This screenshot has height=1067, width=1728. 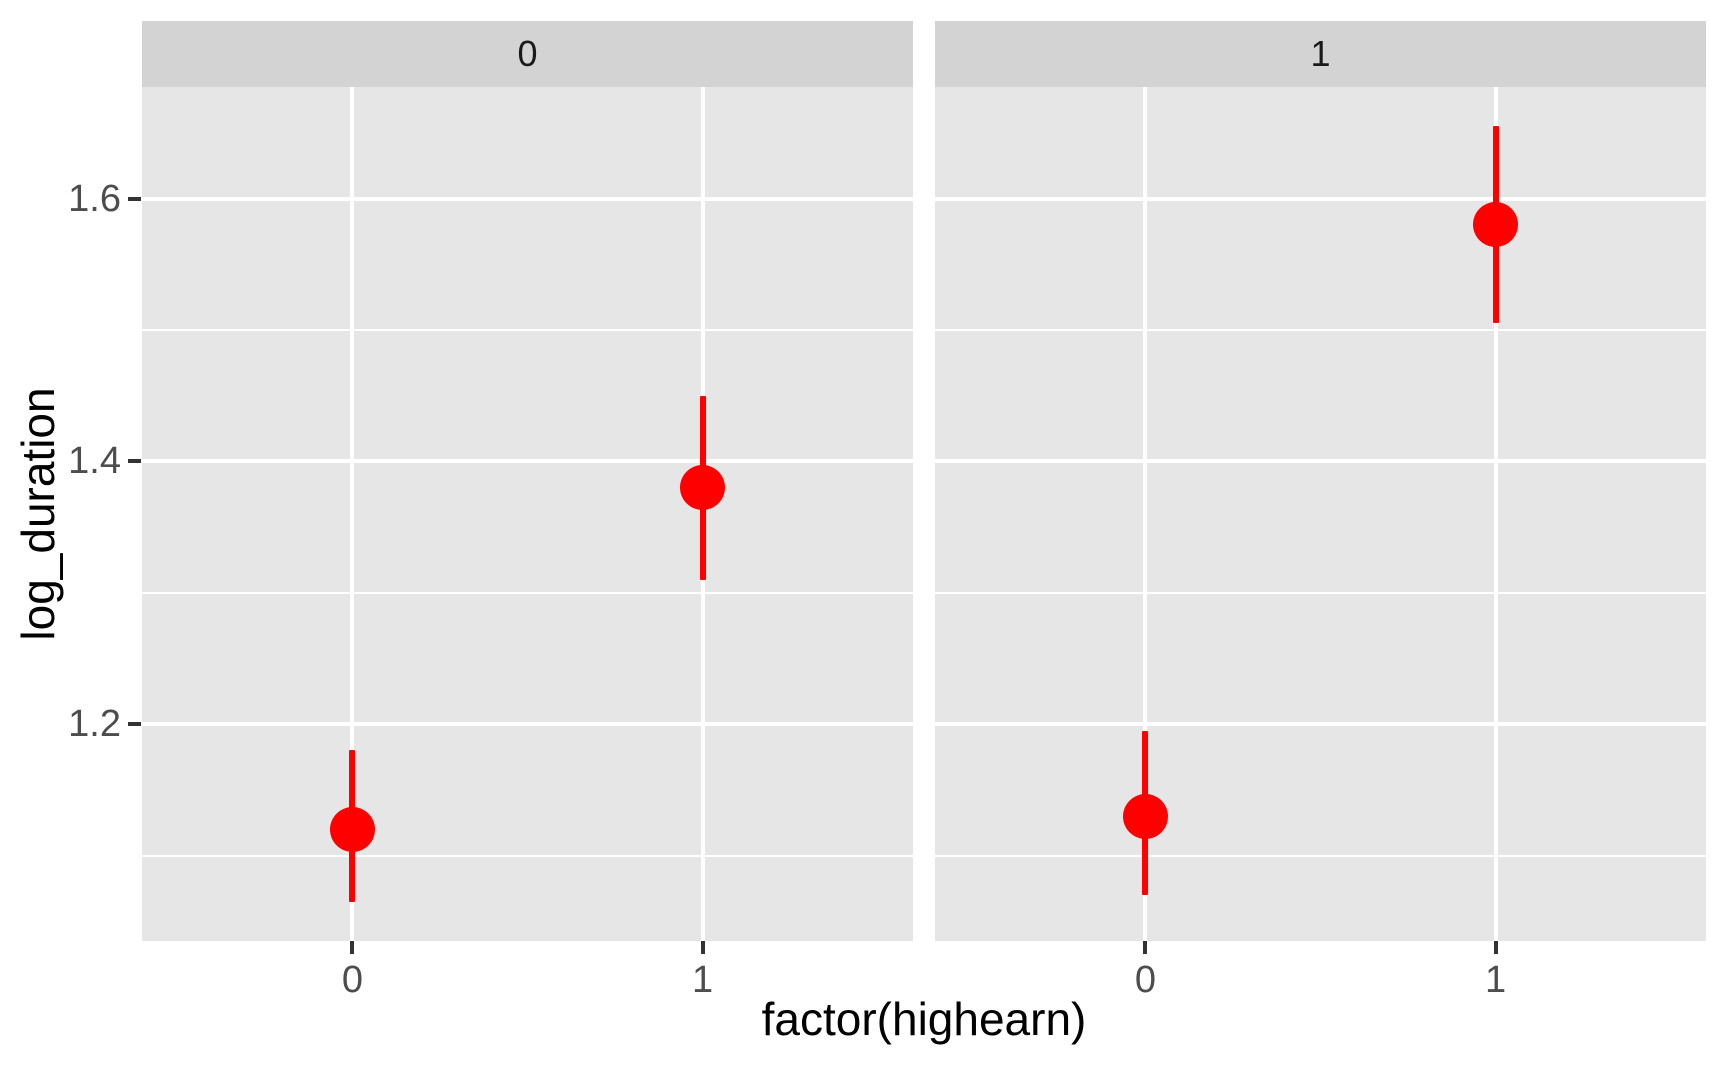 I want to click on facet-strip-label: 0, so click(x=527, y=53).